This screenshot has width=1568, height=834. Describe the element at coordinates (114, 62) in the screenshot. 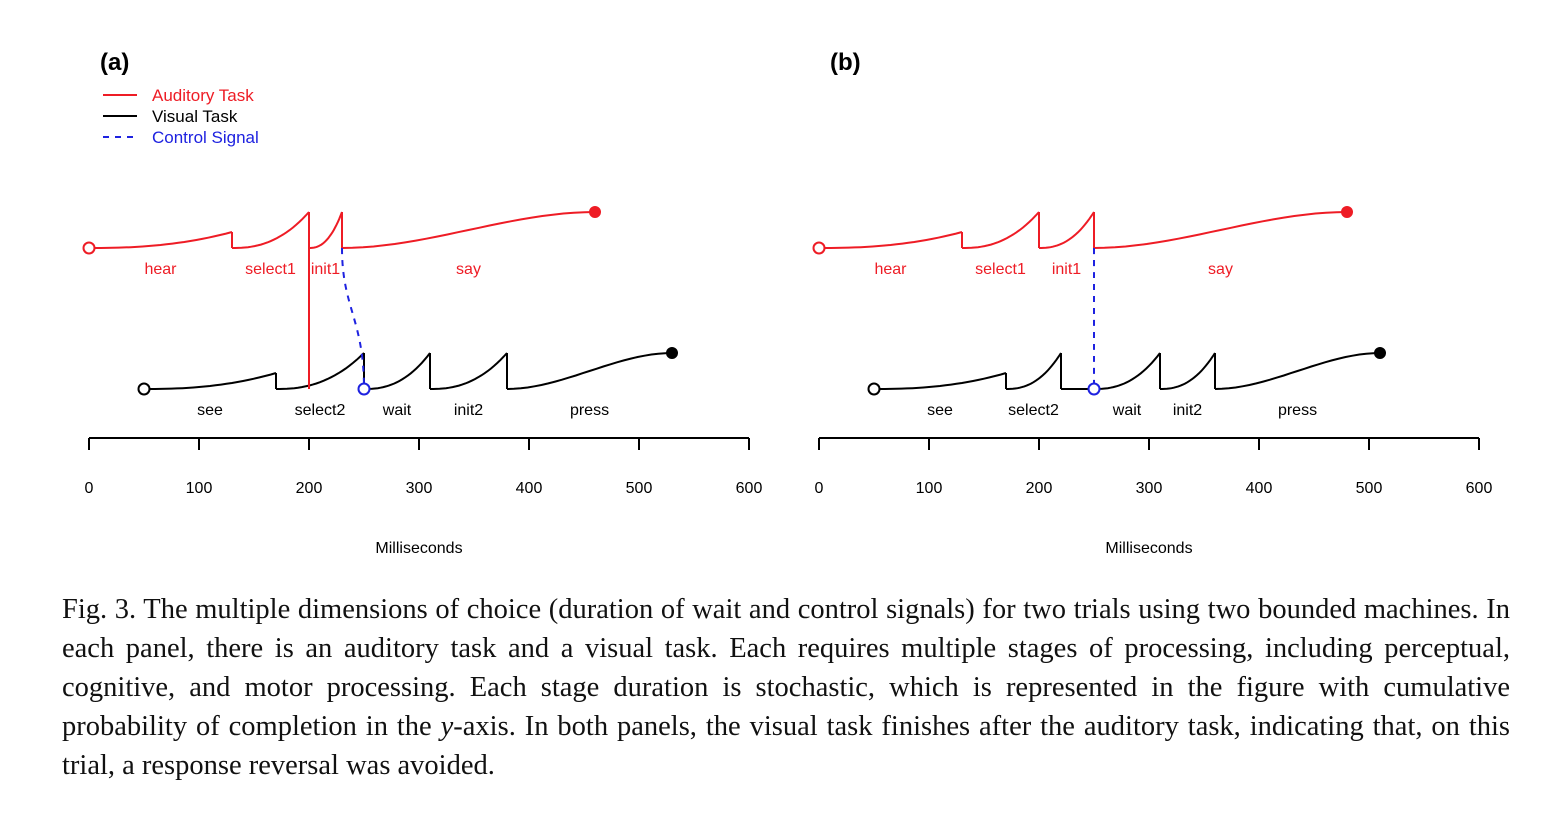

I see `panel-a-label: (a)` at that location.